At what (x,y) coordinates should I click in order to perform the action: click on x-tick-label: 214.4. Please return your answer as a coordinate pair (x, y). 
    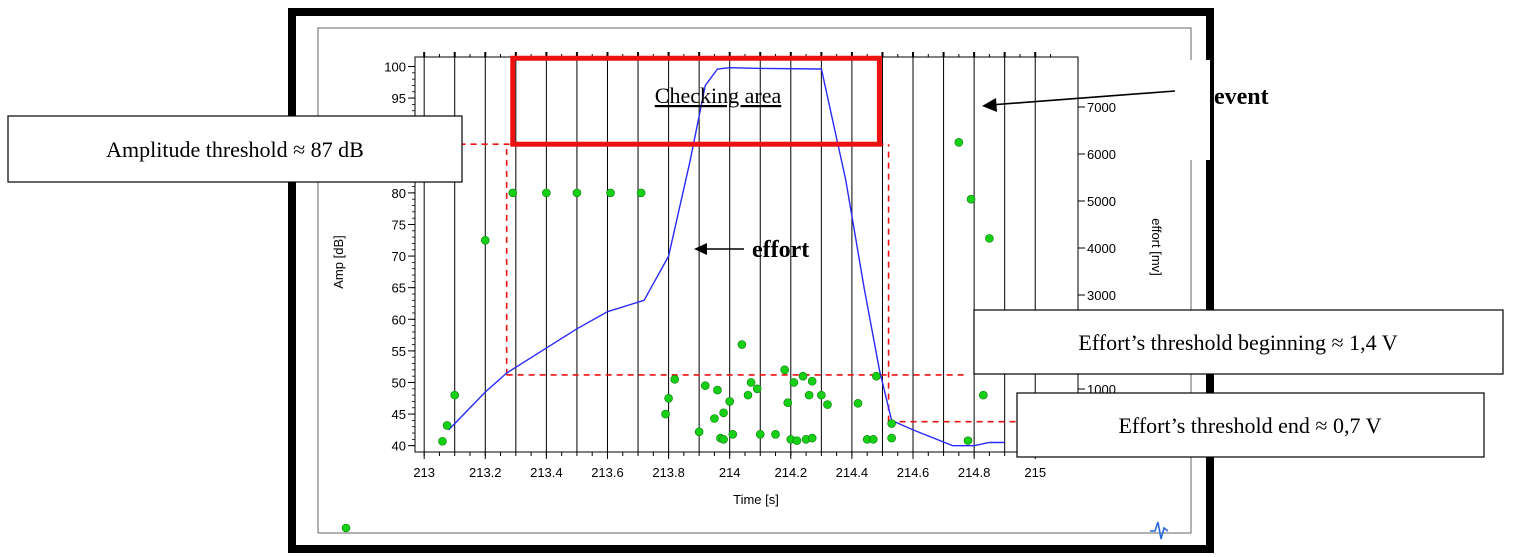
    Looking at the image, I should click on (852, 472).